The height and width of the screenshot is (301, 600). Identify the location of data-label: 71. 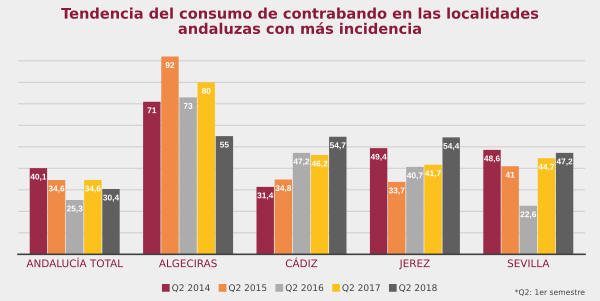
(152, 110).